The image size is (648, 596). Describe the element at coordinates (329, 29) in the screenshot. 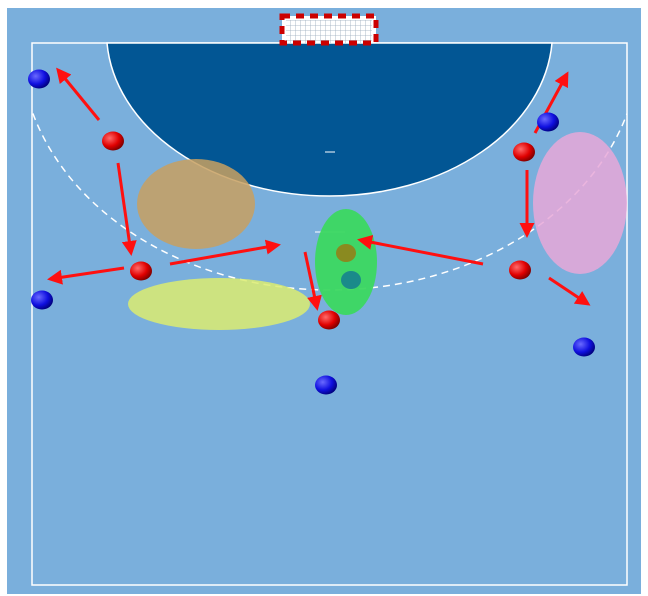

I see `goal` at that location.